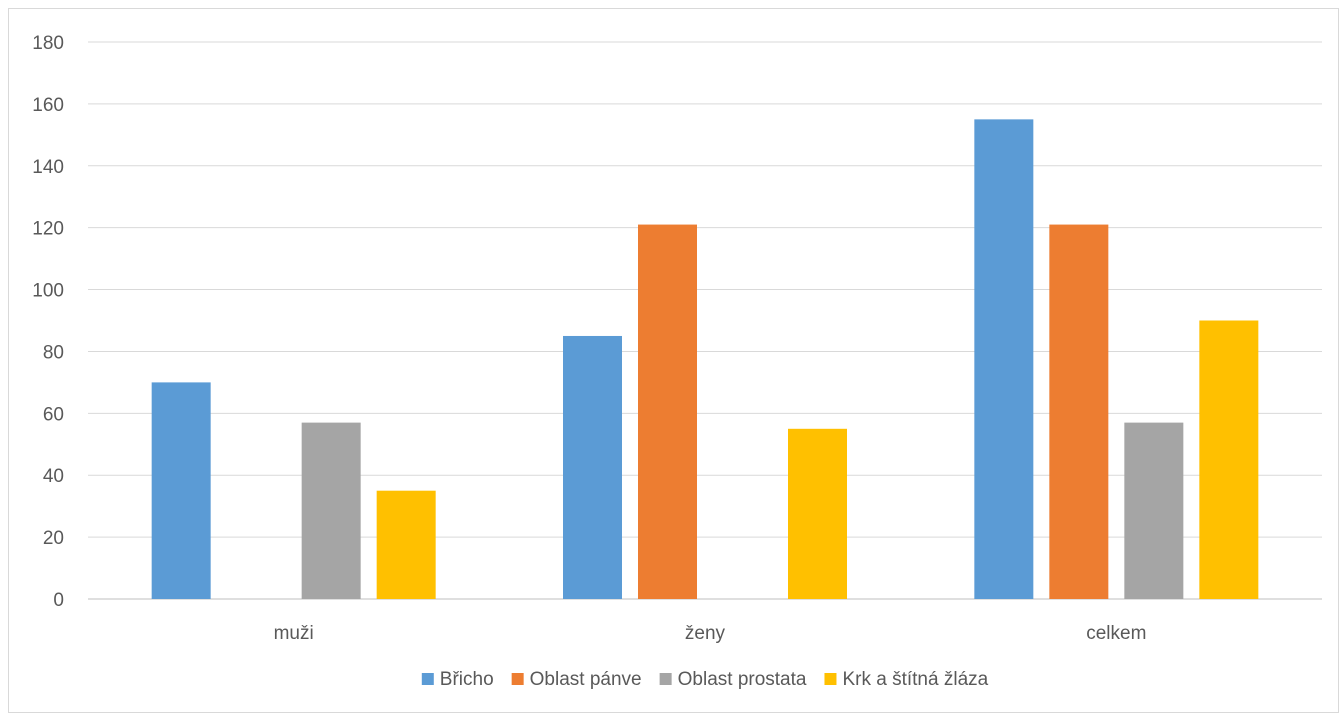  What do you see at coordinates (592, 467) in the screenshot?
I see `bar-ženy-Břicho` at bounding box center [592, 467].